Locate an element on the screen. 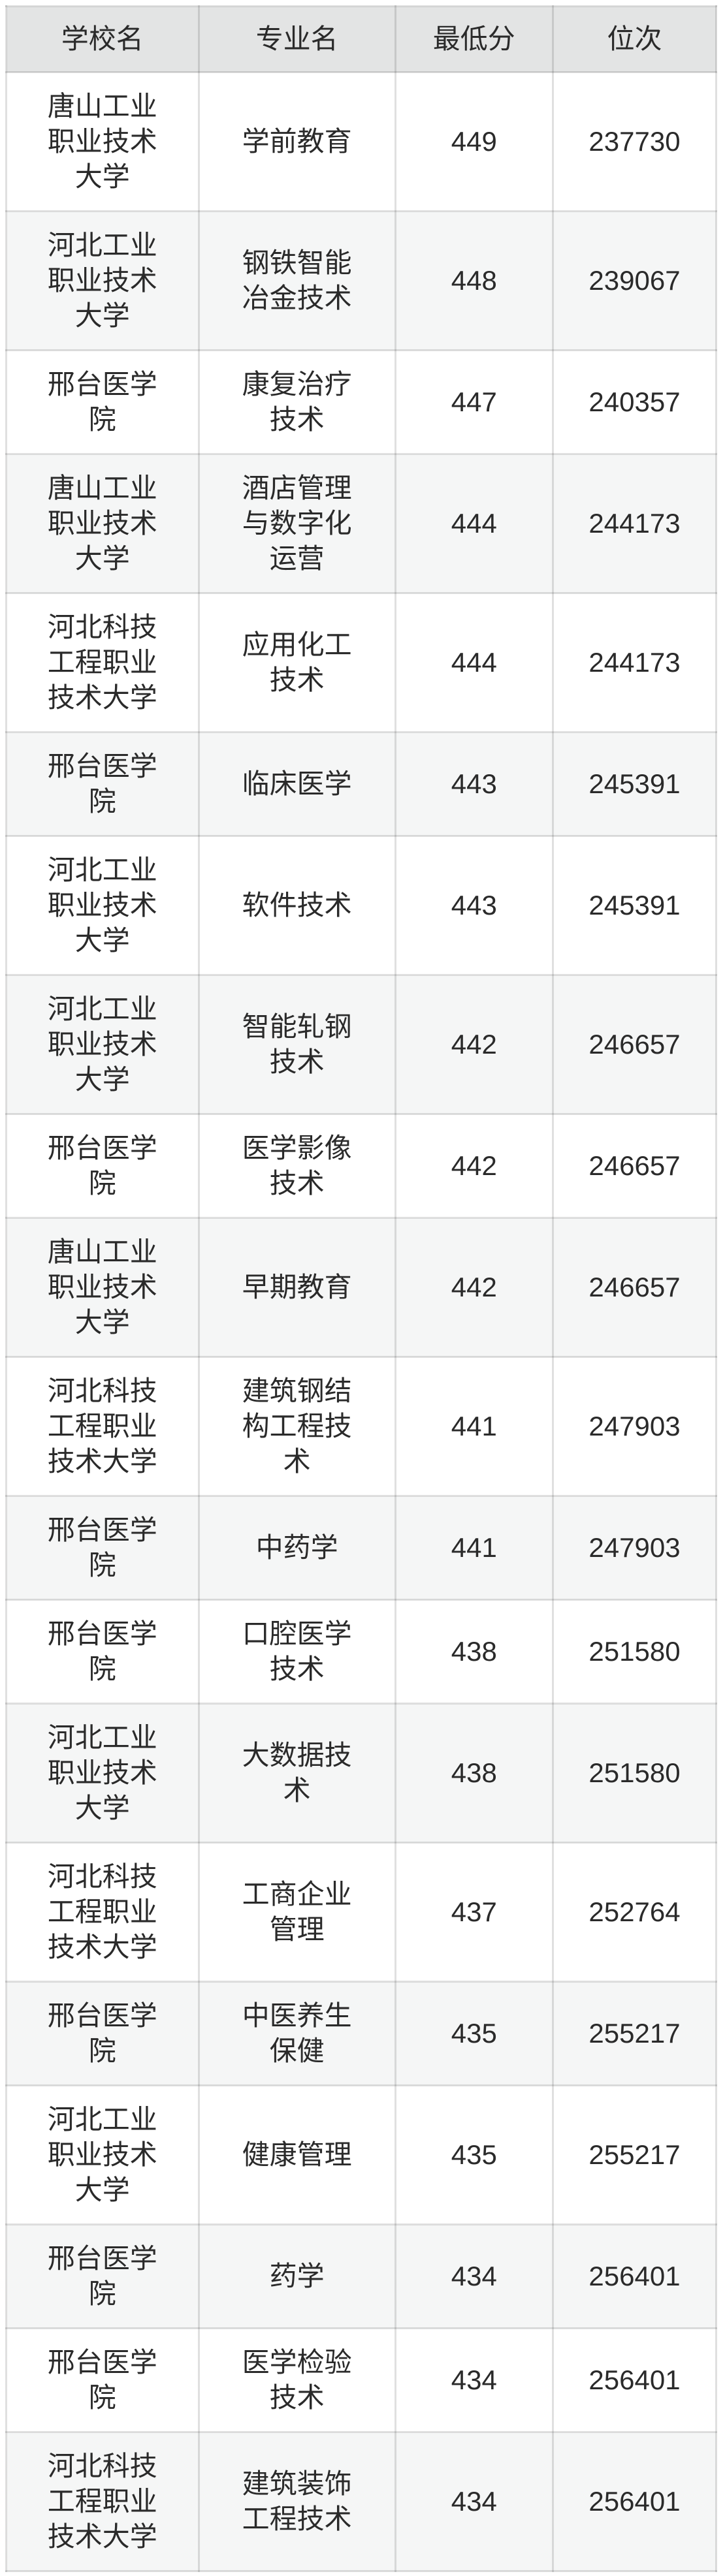  score-cell: 449 is located at coordinates (474, 141).